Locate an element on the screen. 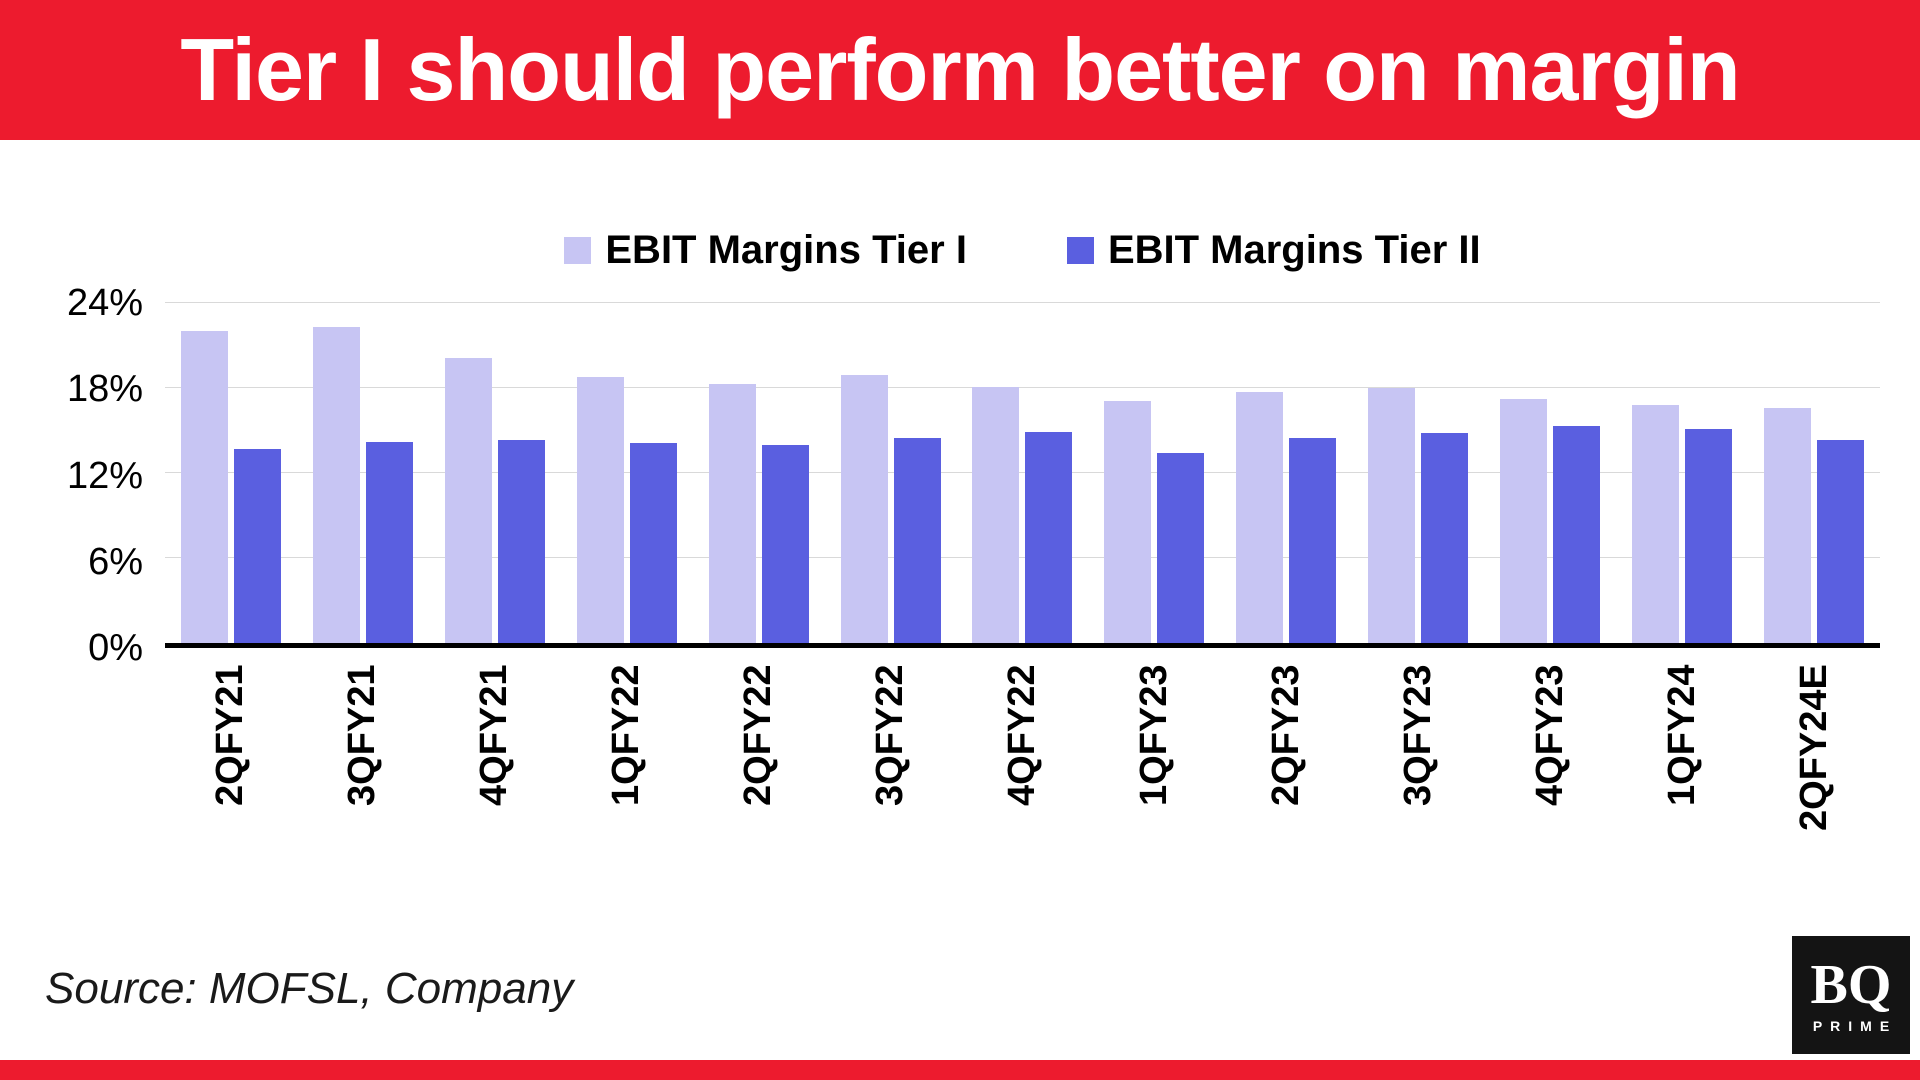 The image size is (1920, 1080). x-tick-label: 3QFY23 is located at coordinates (1417, 735).